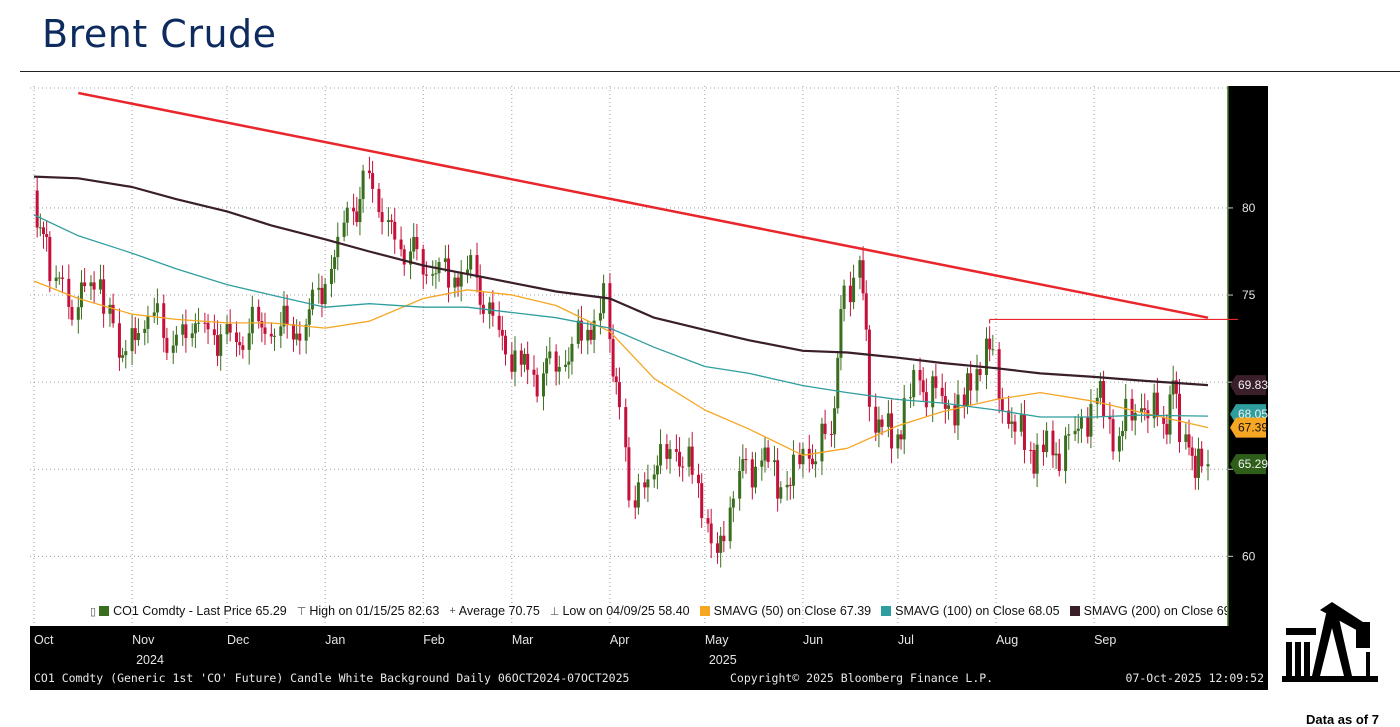 The image size is (1400, 727). What do you see at coordinates (1253, 464) in the screenshot?
I see `price-tag-label: 65.29` at bounding box center [1253, 464].